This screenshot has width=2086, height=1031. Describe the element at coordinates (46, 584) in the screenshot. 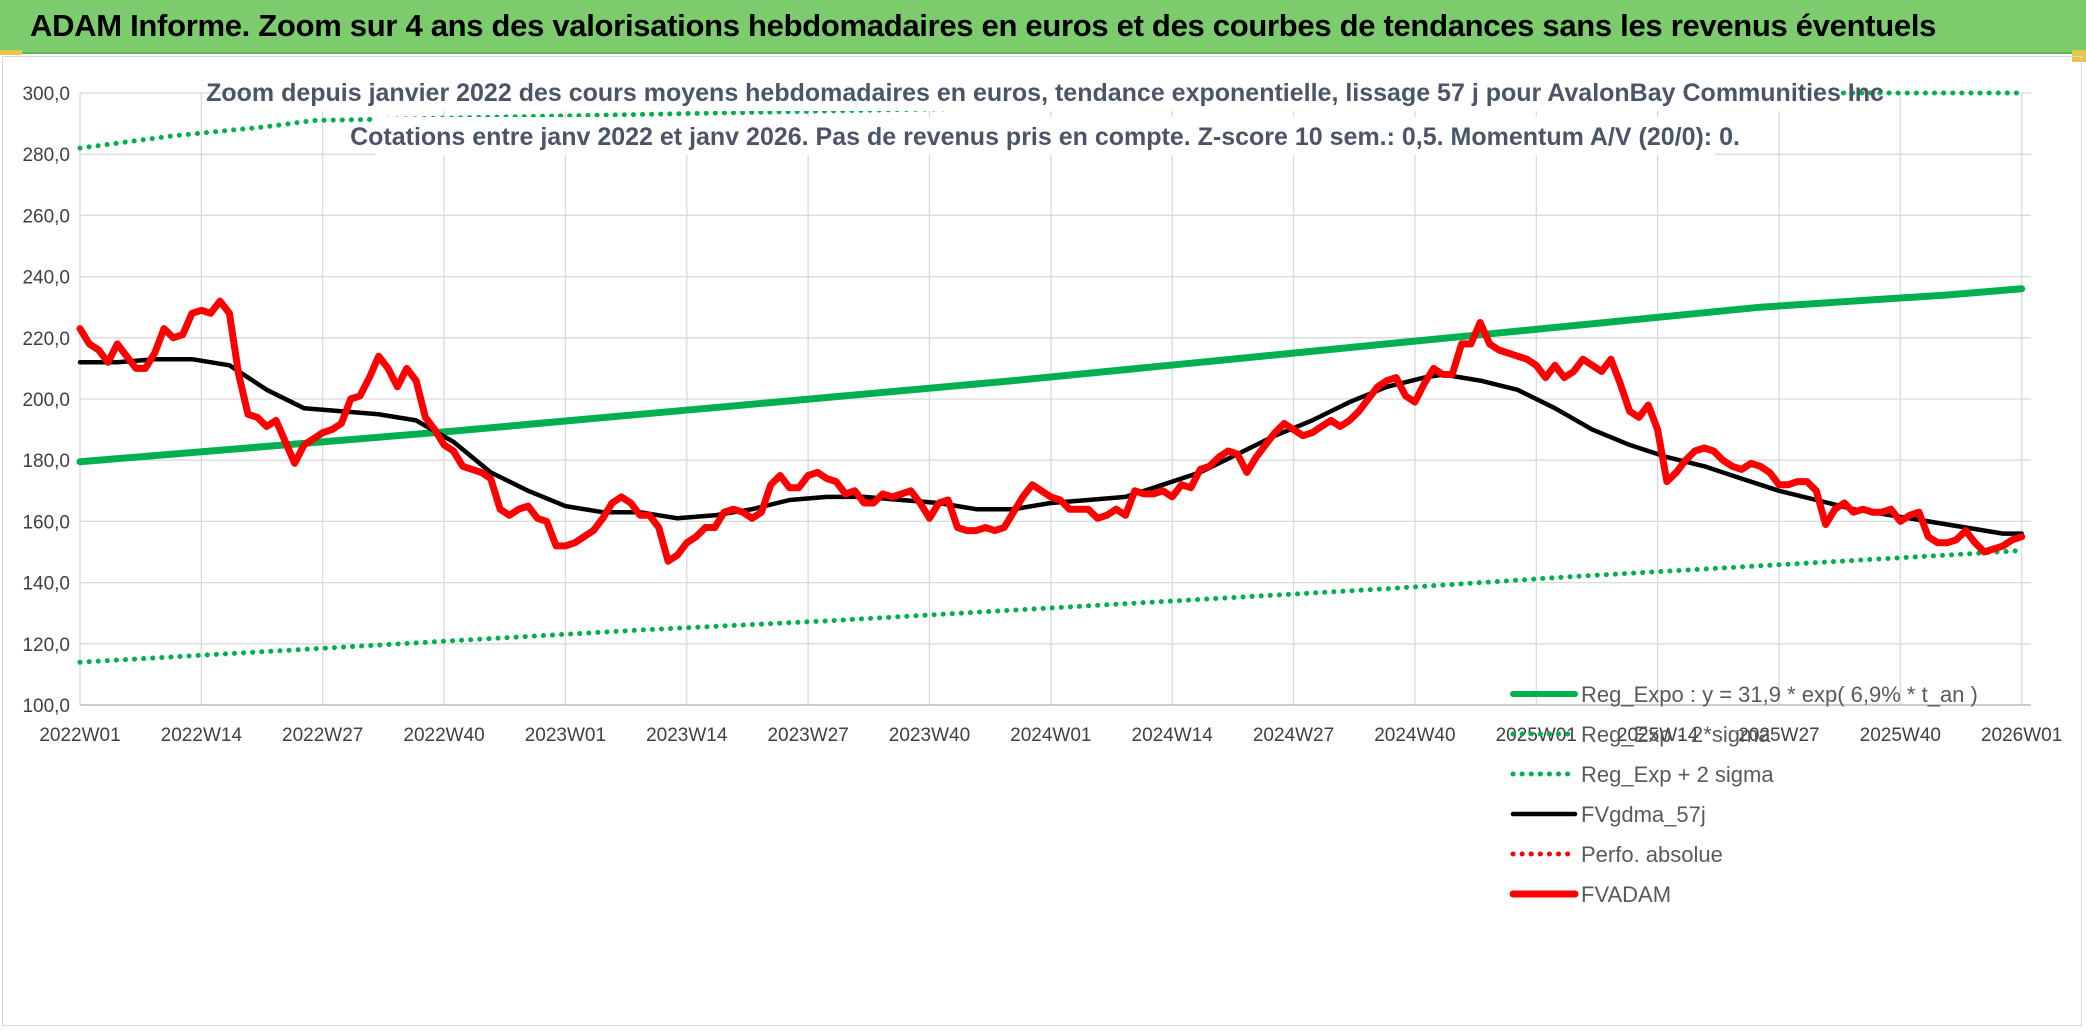

I see `y-tick-label: 140,0` at that location.